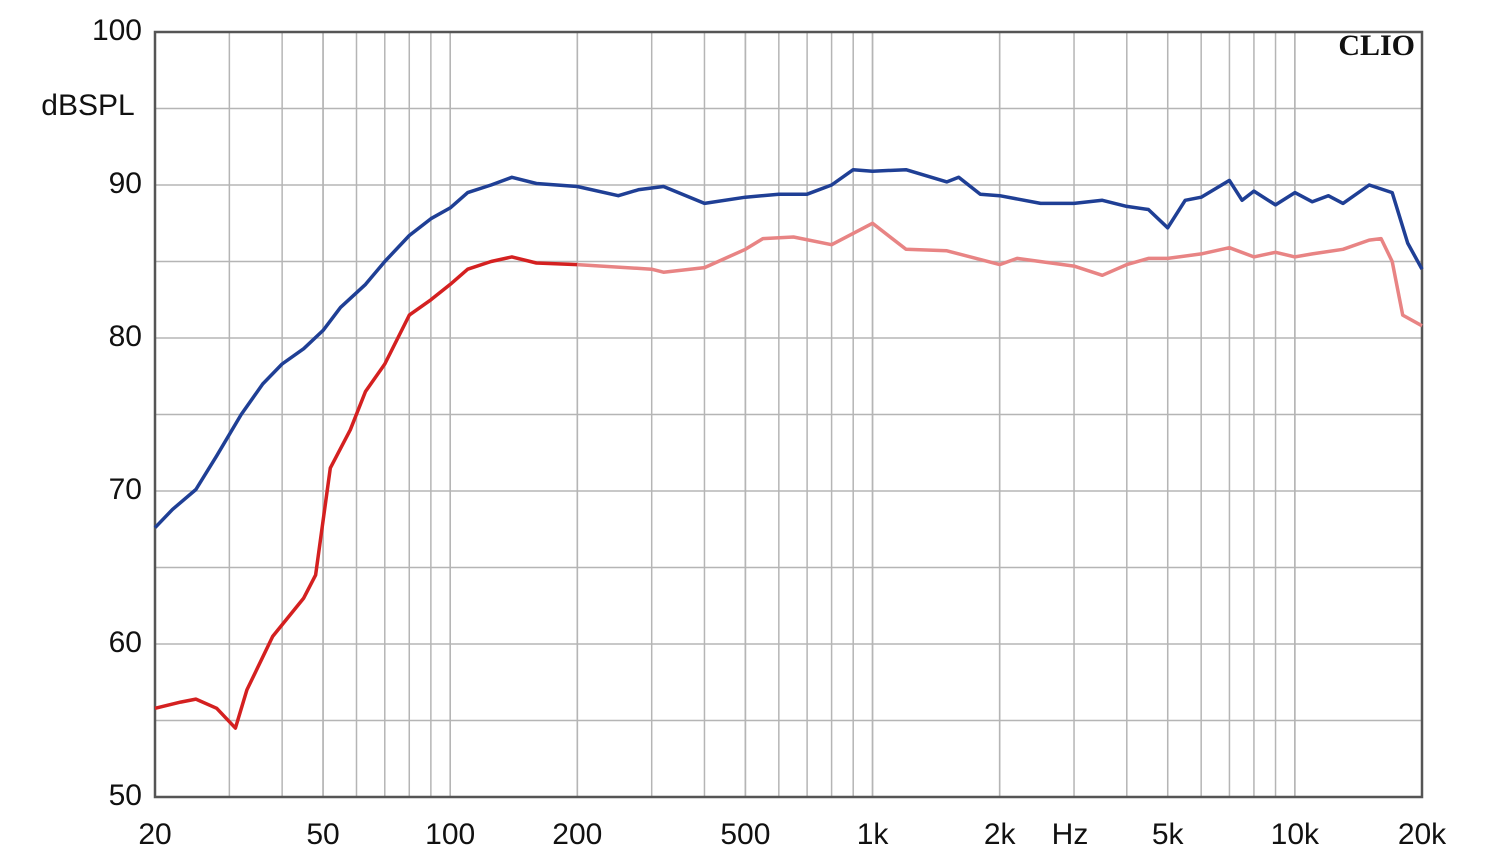  What do you see at coordinates (1070, 834) in the screenshot?
I see `x-axis-label: Hz` at bounding box center [1070, 834].